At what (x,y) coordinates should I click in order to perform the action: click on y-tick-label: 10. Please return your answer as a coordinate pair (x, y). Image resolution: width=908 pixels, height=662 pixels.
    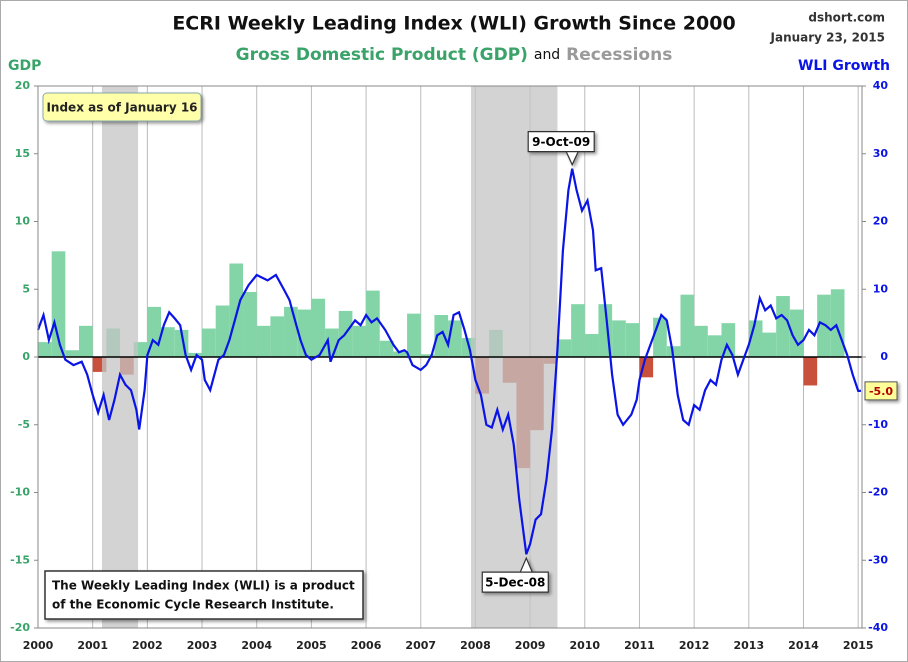
    Looking at the image, I should click on (23, 221).